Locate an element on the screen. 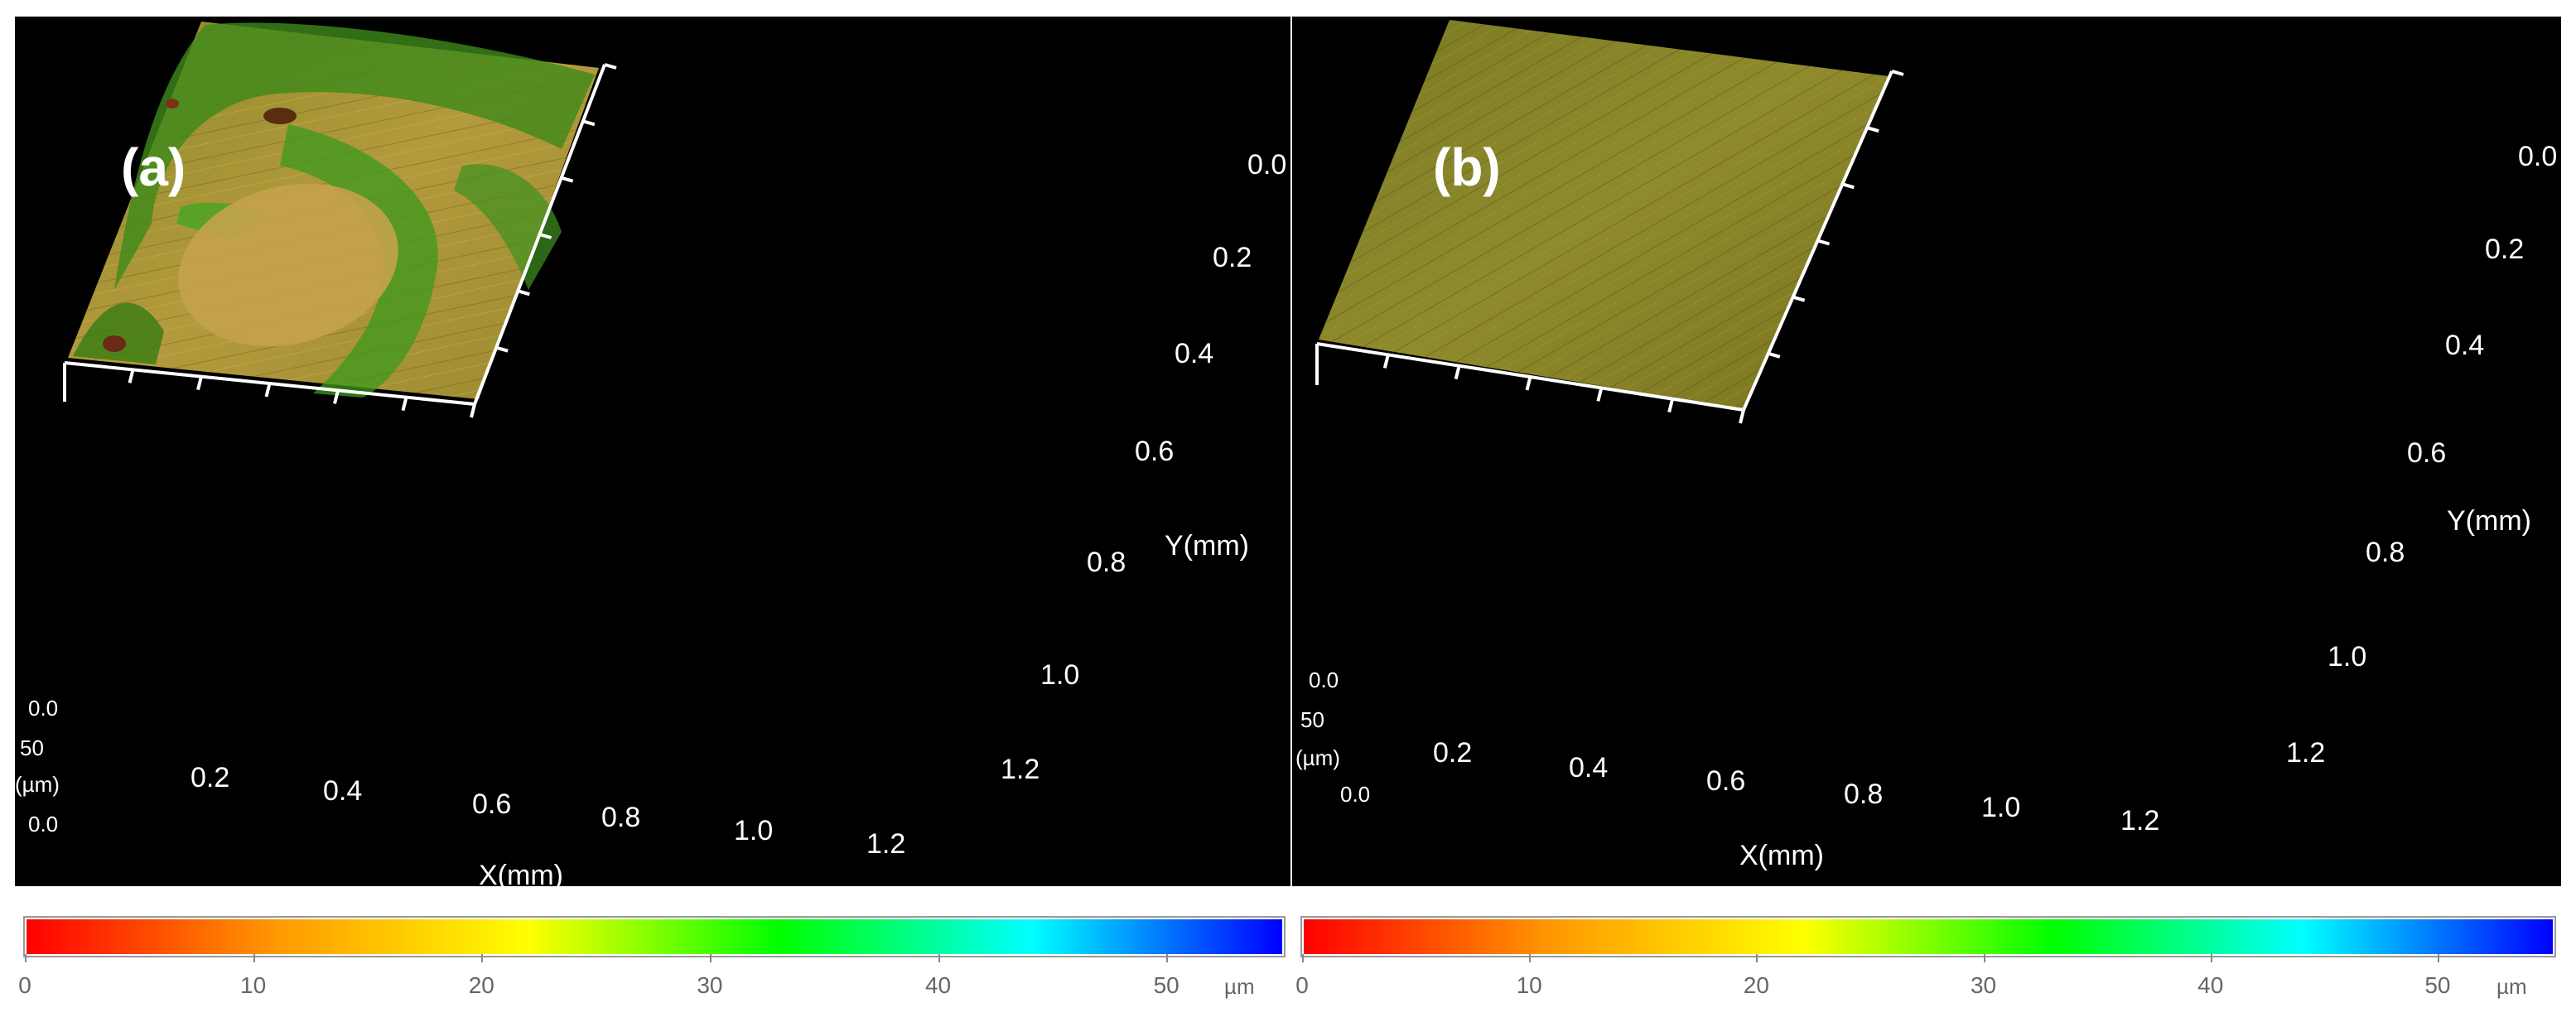 The height and width of the screenshot is (1027, 2576). panel-label-b: (b) is located at coordinates (1467, 167).